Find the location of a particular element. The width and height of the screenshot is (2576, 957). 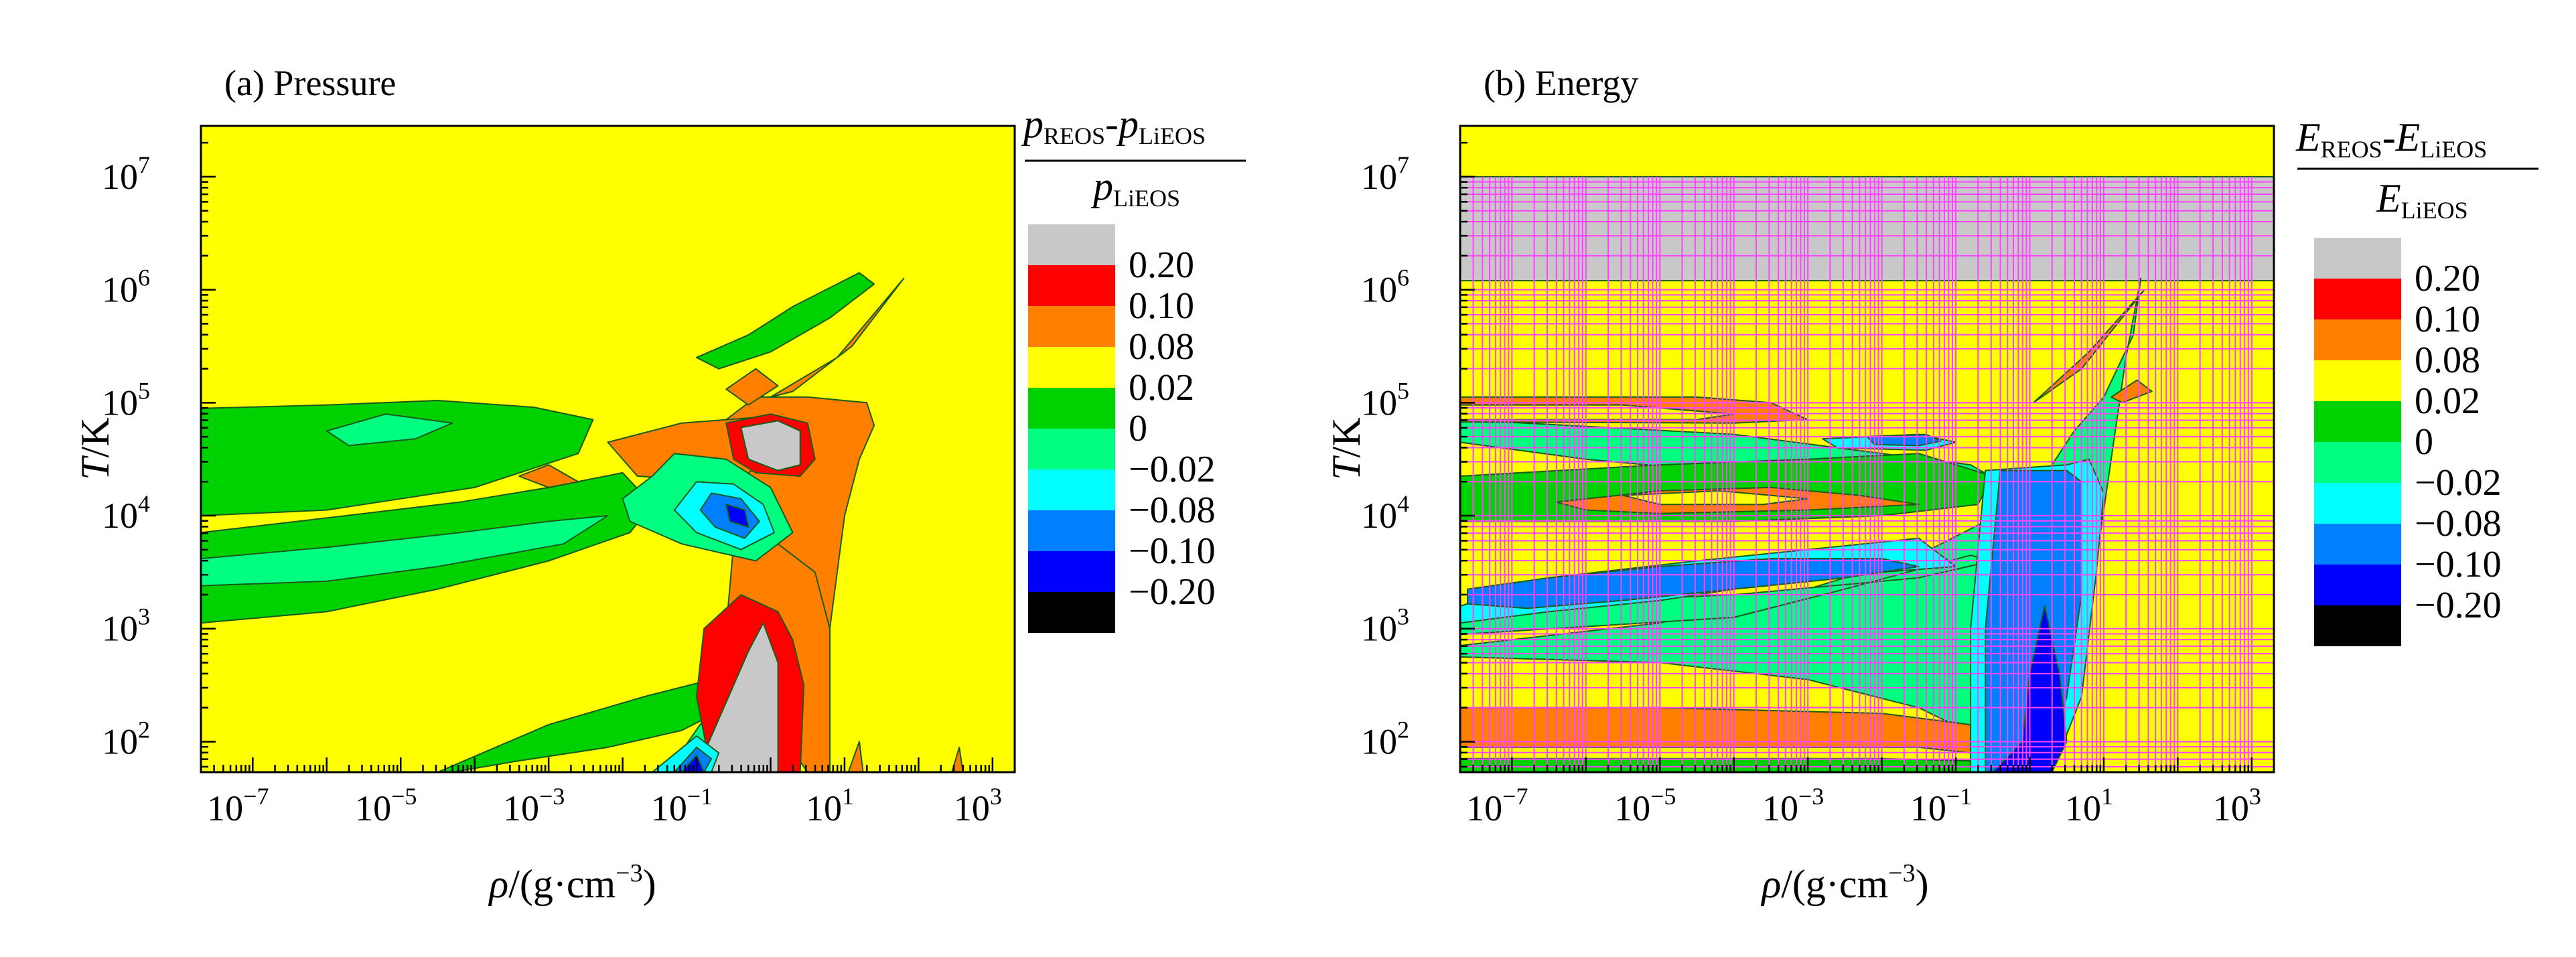

colorbar-a-label-4: 0 is located at coordinates (1138, 428).